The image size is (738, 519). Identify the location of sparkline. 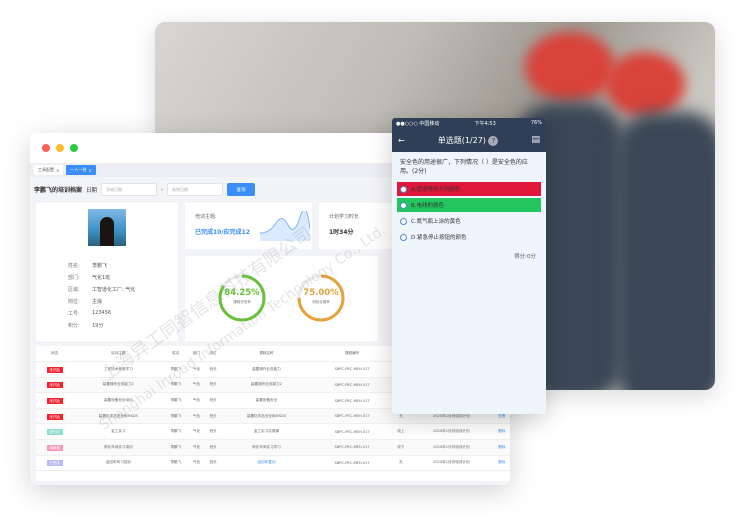
(285, 226).